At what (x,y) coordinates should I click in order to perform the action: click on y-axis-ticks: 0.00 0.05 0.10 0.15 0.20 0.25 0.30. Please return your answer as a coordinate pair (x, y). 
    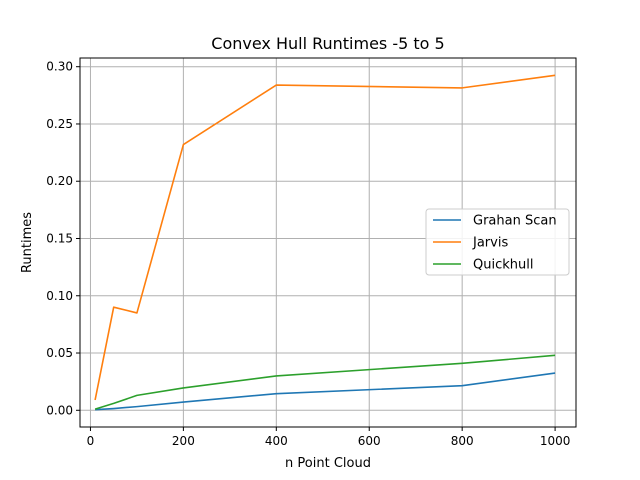
    Looking at the image, I should click on (63, 238).